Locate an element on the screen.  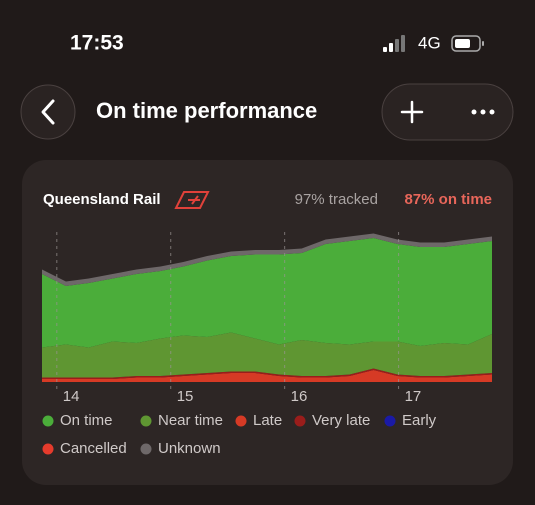
x-tick-label: 15 is located at coordinates (185, 396).